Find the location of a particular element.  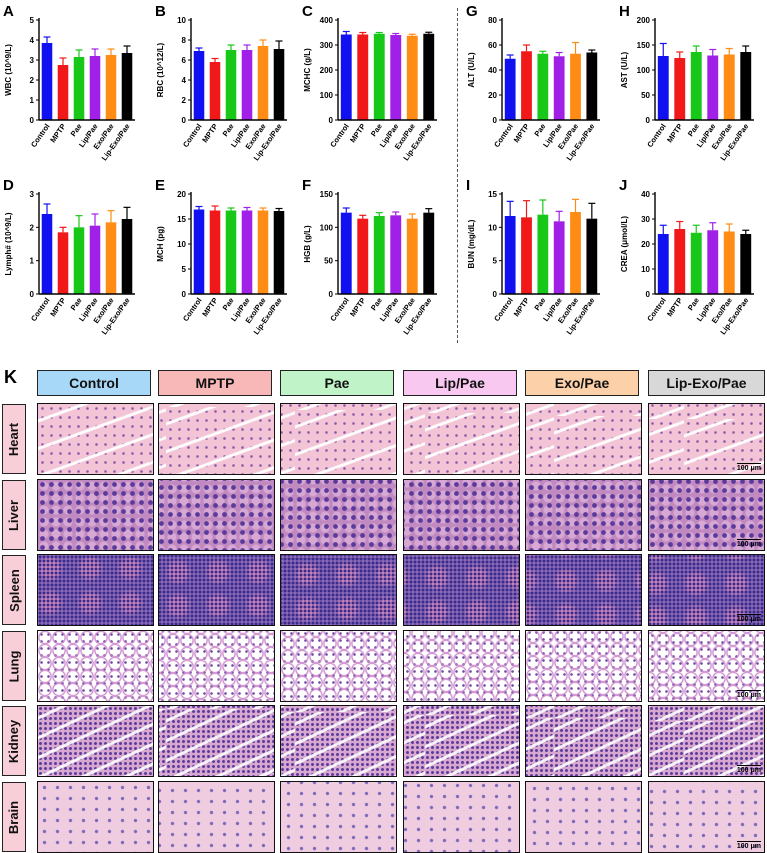

panel-letter: A is located at coordinates (8, 11).